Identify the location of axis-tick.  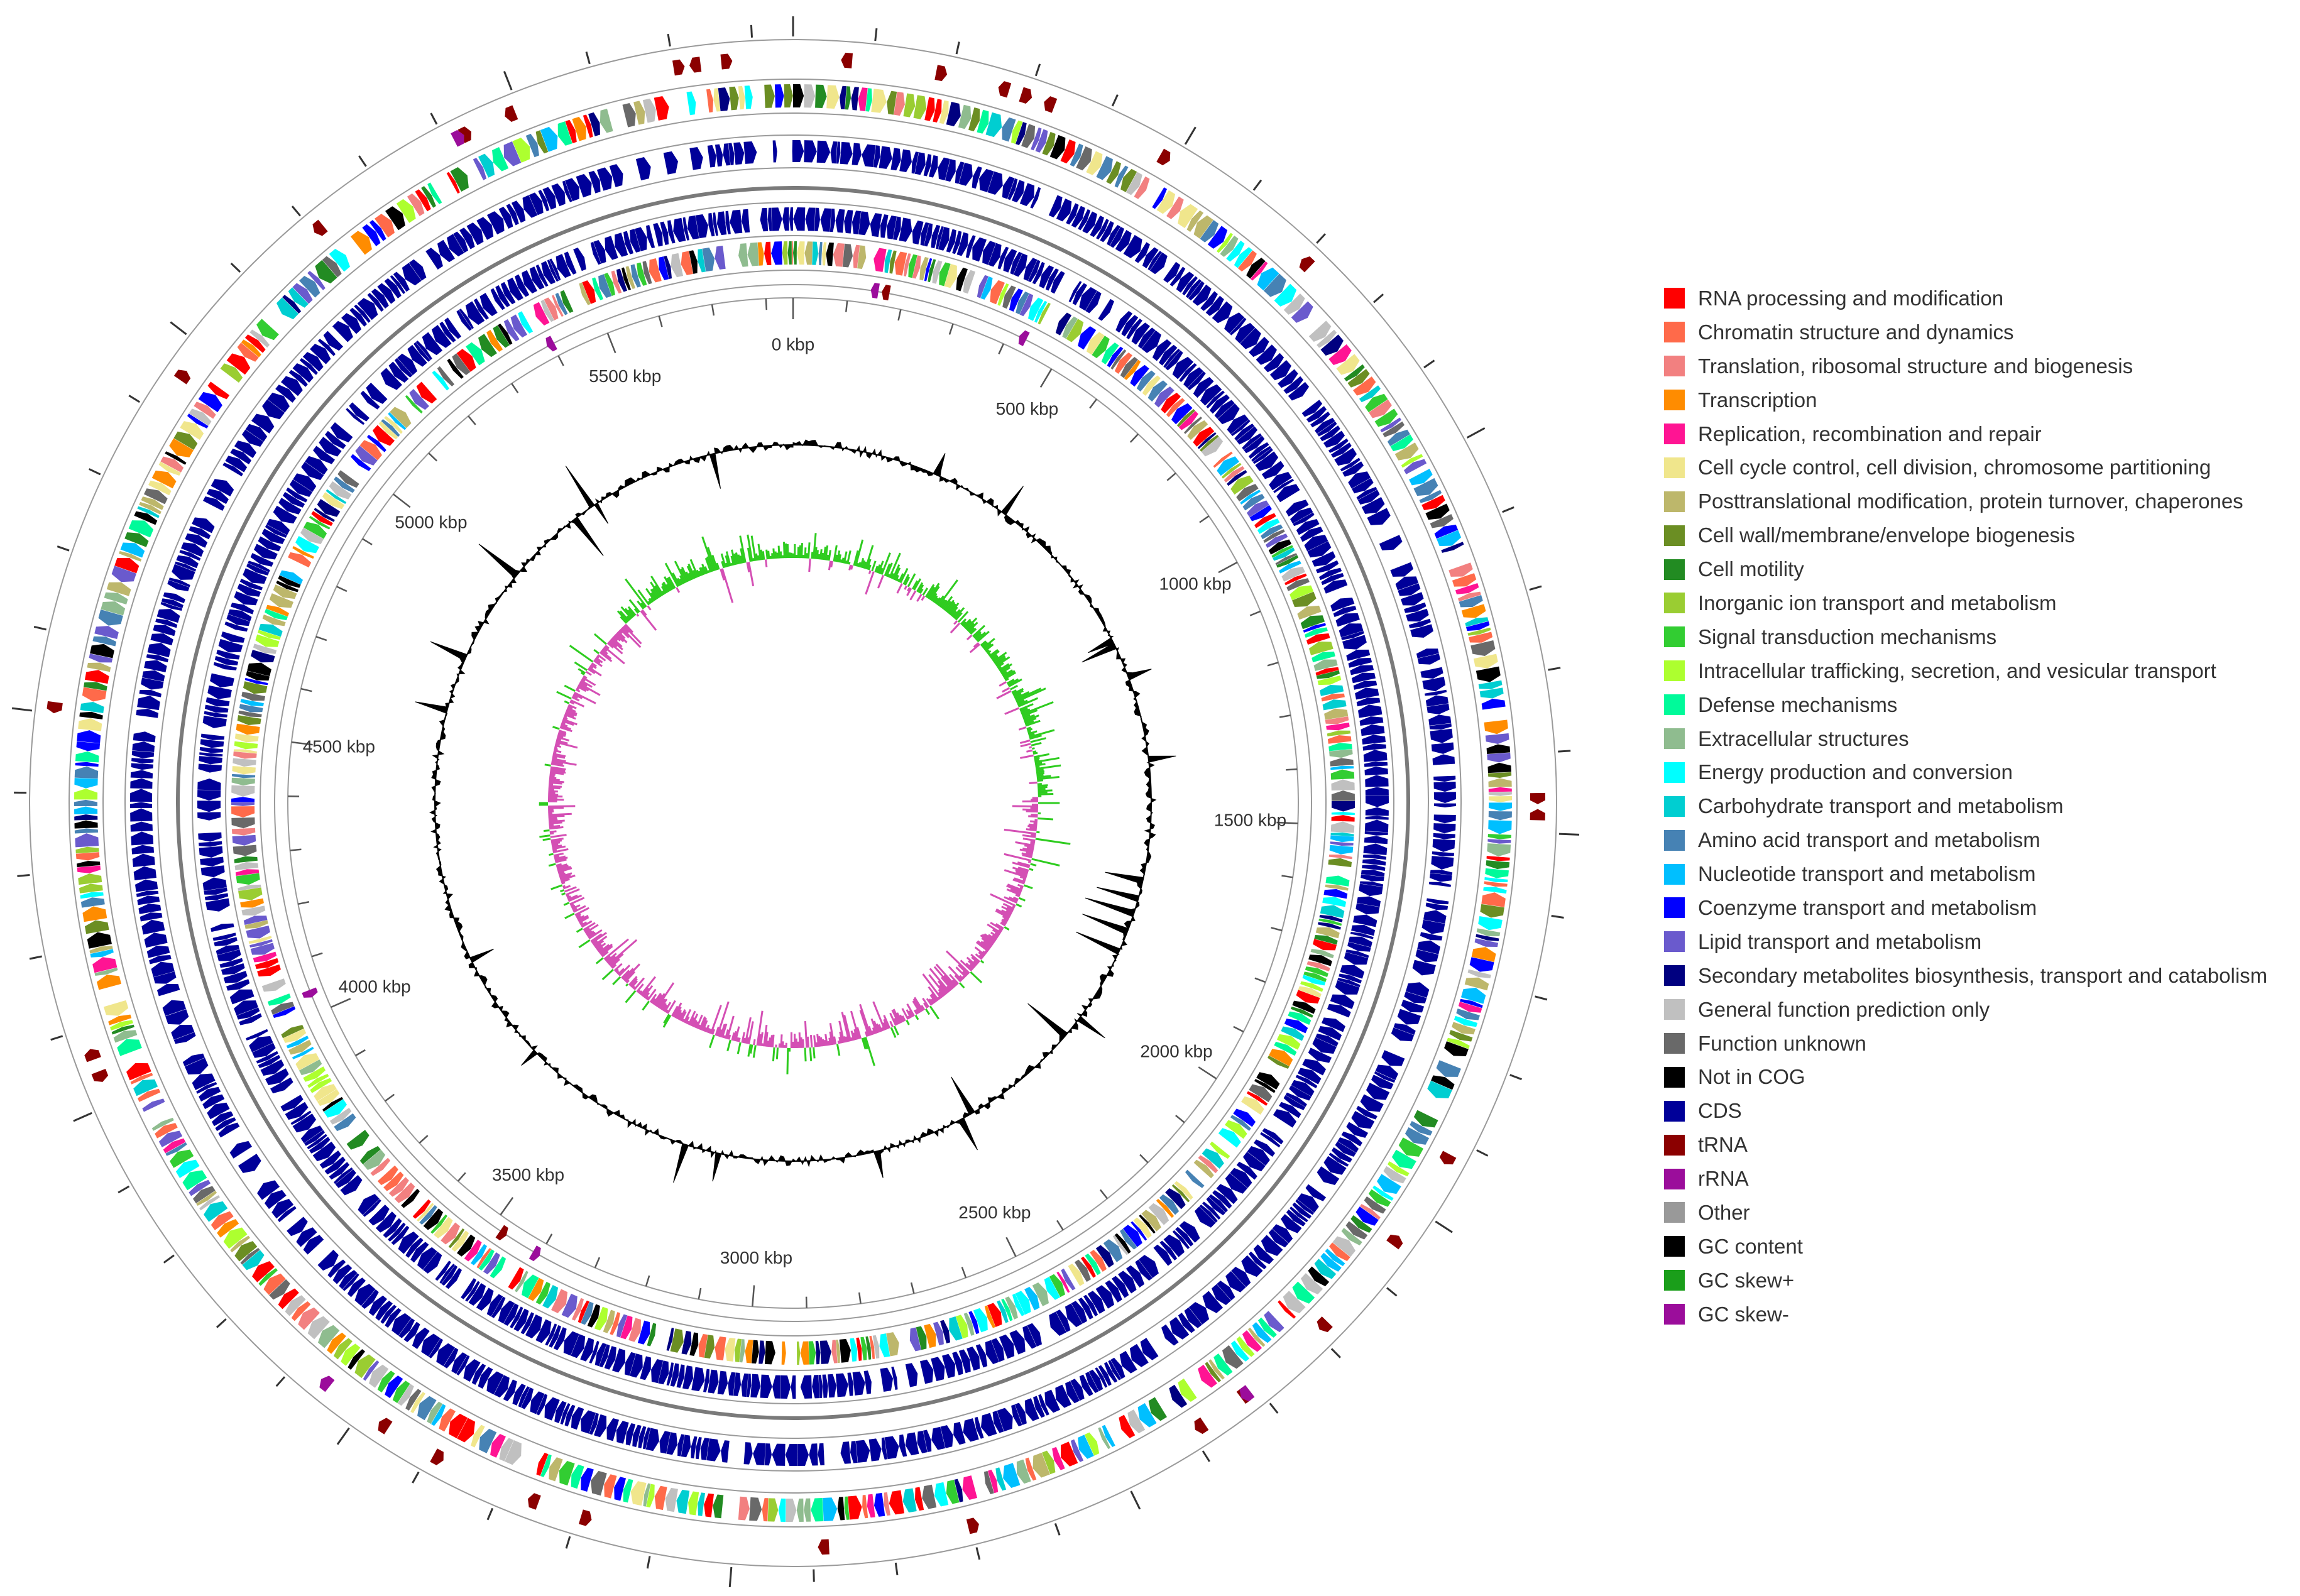
(1228, 567).